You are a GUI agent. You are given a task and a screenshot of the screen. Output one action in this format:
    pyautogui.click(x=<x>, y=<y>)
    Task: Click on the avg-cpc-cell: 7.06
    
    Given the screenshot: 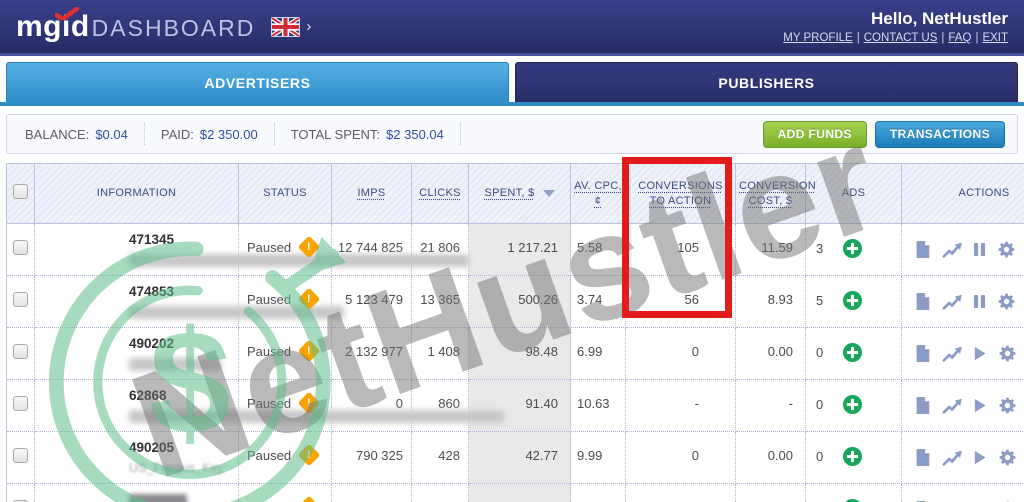 What is the action you would take?
    pyautogui.click(x=598, y=492)
    